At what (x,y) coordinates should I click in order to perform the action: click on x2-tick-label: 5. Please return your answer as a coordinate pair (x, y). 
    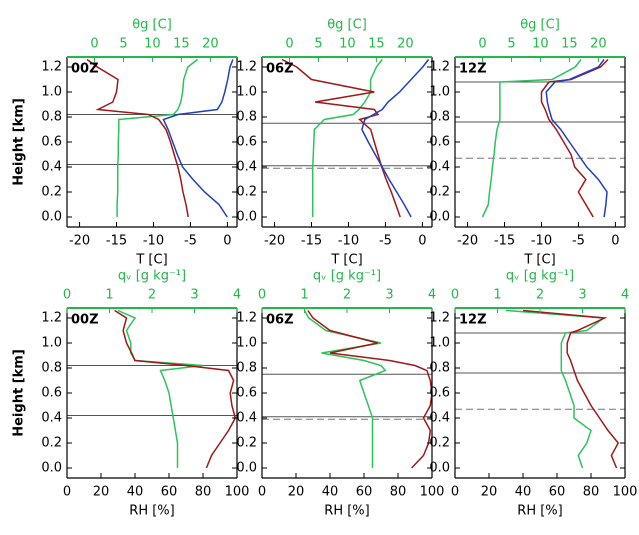
    Looking at the image, I should click on (123, 44).